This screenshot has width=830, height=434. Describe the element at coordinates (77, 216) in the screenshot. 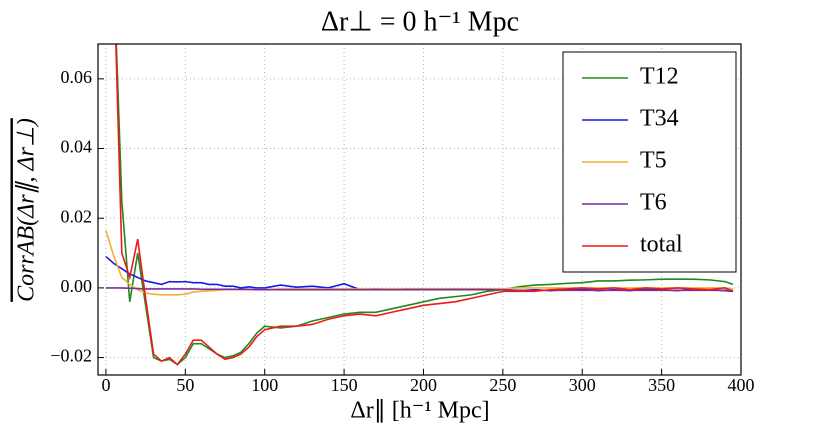

I see `y-tick-label: 0.02` at that location.